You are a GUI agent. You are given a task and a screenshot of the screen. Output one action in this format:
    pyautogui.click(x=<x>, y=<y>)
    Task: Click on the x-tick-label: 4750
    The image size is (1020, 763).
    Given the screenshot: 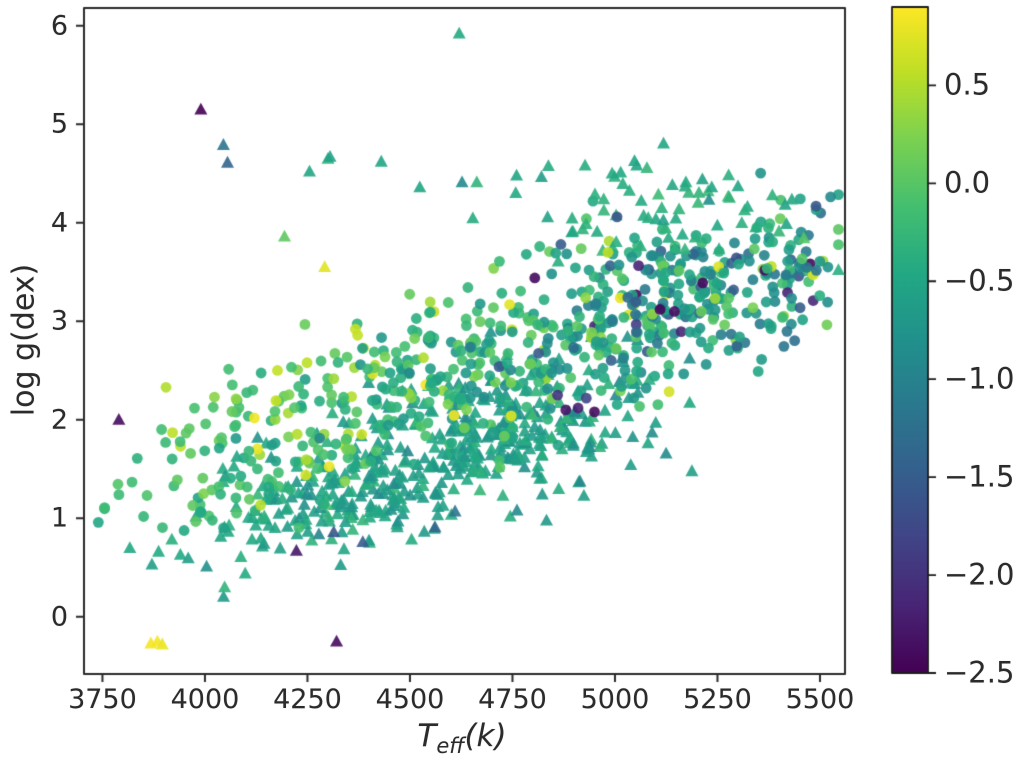 What is the action you would take?
    pyautogui.click(x=512, y=699)
    